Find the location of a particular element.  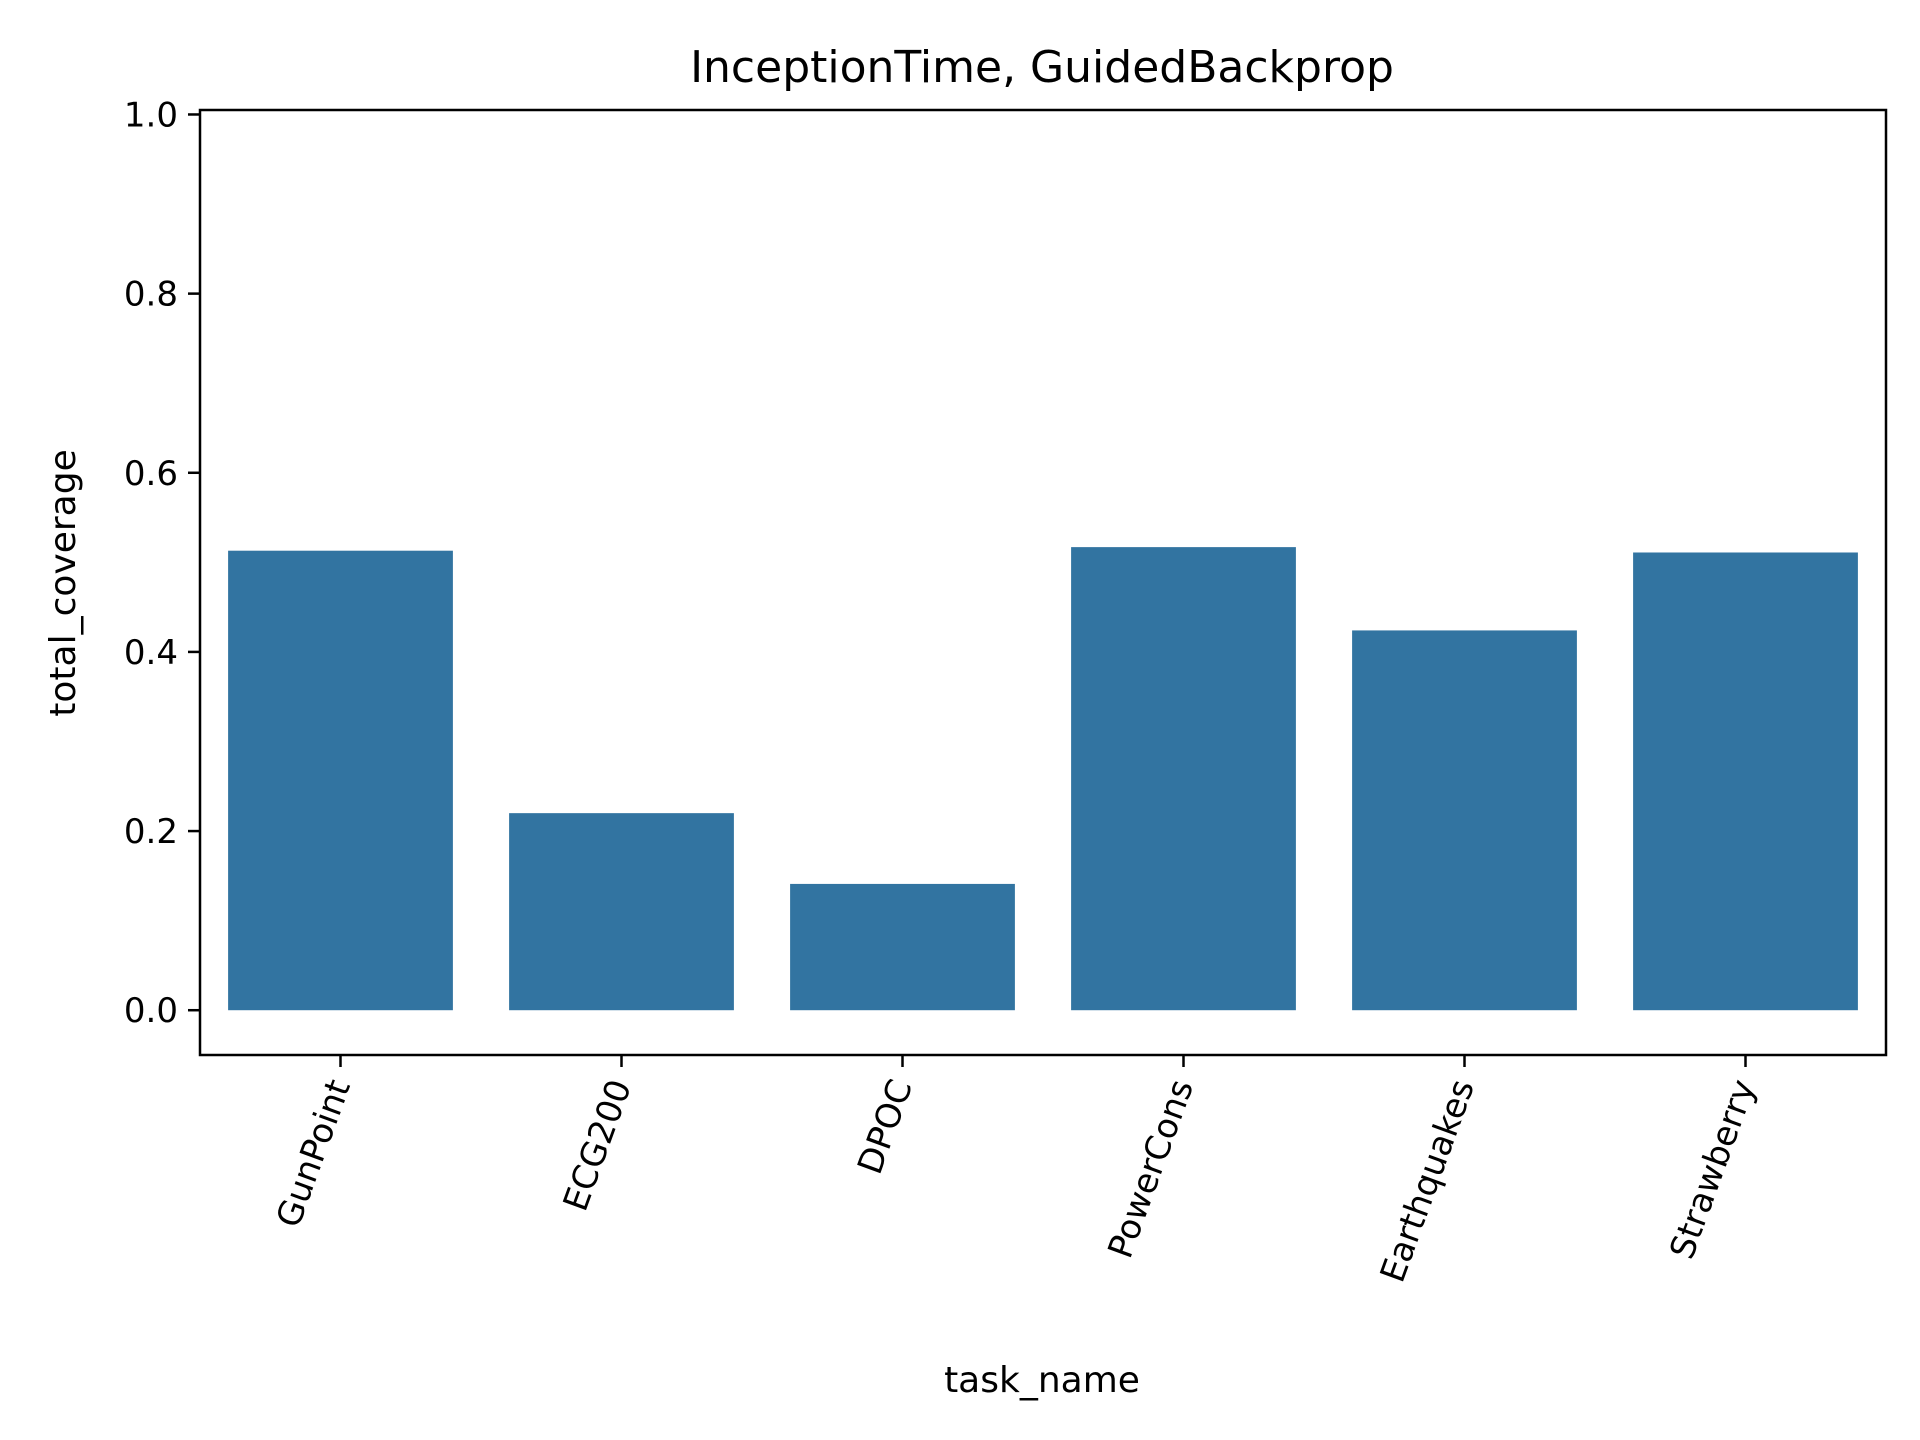

y-tick-label: 1.0 is located at coordinates (151, 115).